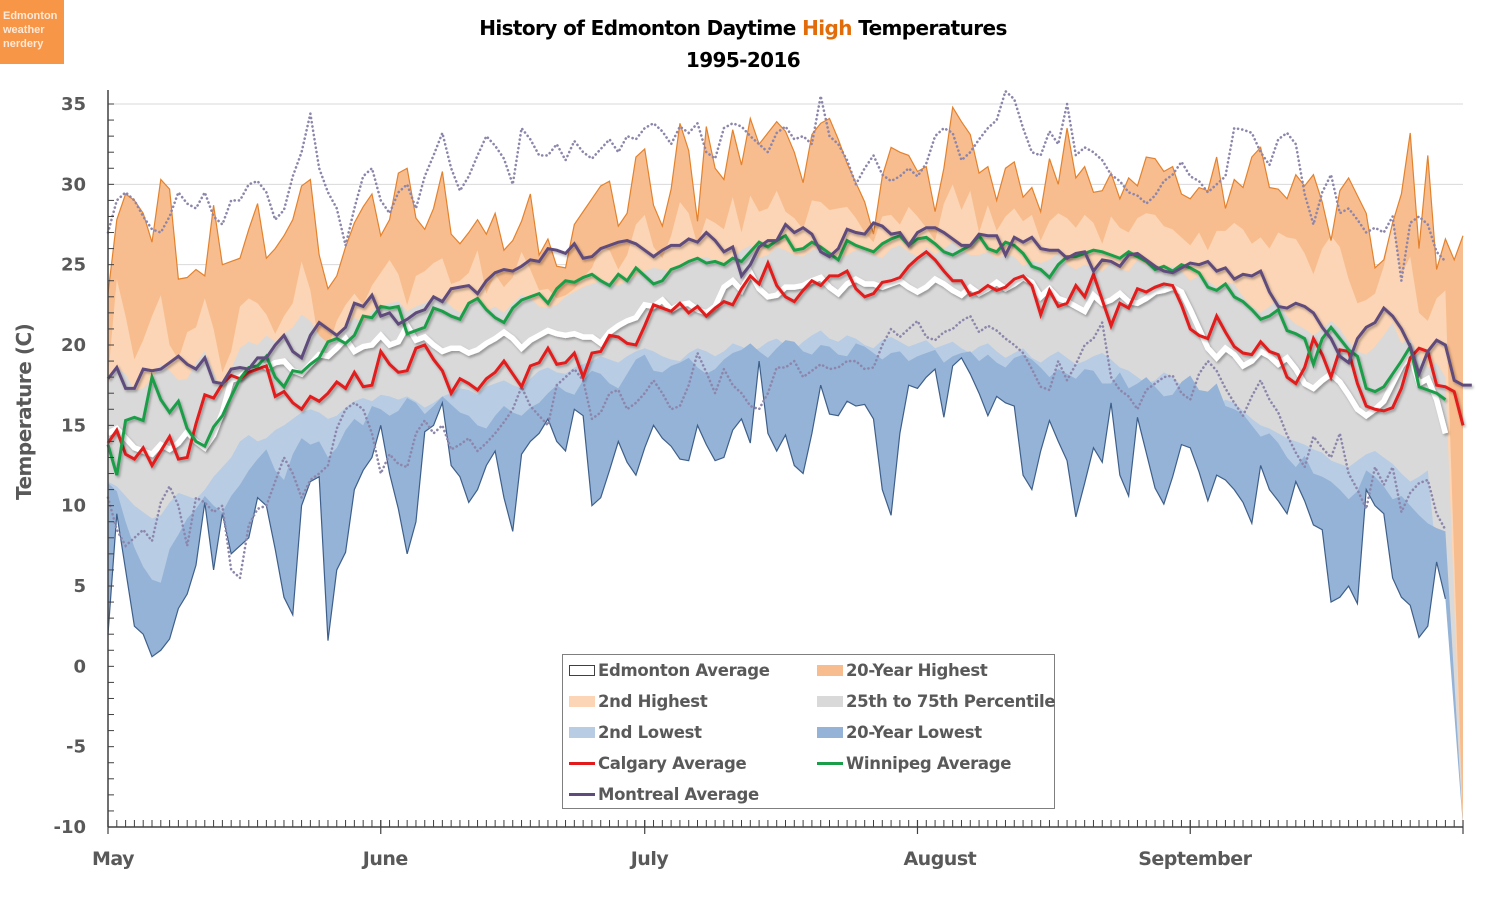  What do you see at coordinates (1195, 859) in the screenshot?
I see `x-month-label: September` at bounding box center [1195, 859].